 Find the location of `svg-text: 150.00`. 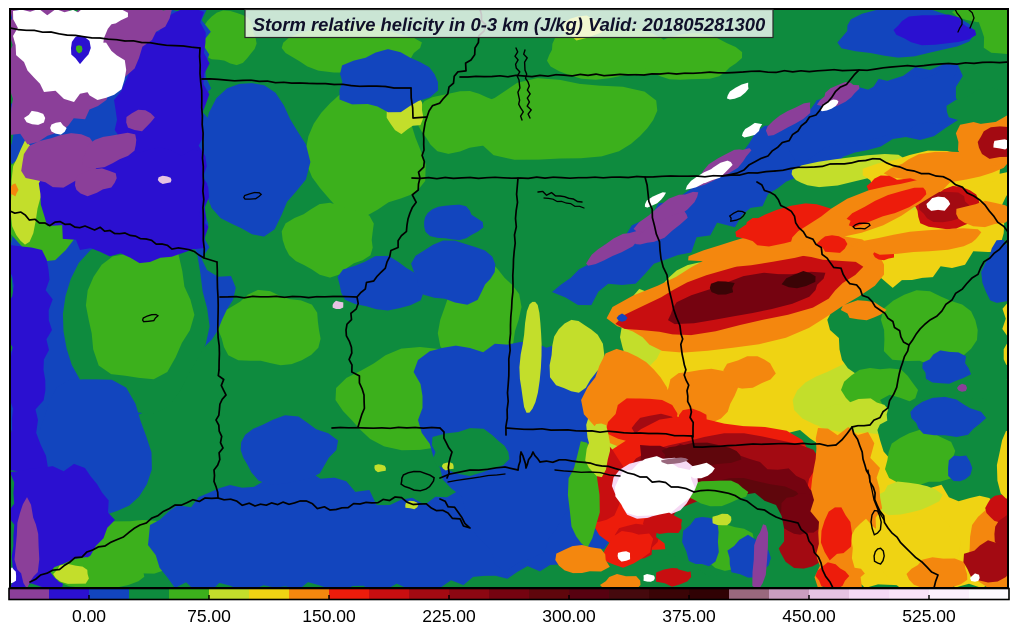

svg-text: 150.00 is located at coordinates (329, 616).